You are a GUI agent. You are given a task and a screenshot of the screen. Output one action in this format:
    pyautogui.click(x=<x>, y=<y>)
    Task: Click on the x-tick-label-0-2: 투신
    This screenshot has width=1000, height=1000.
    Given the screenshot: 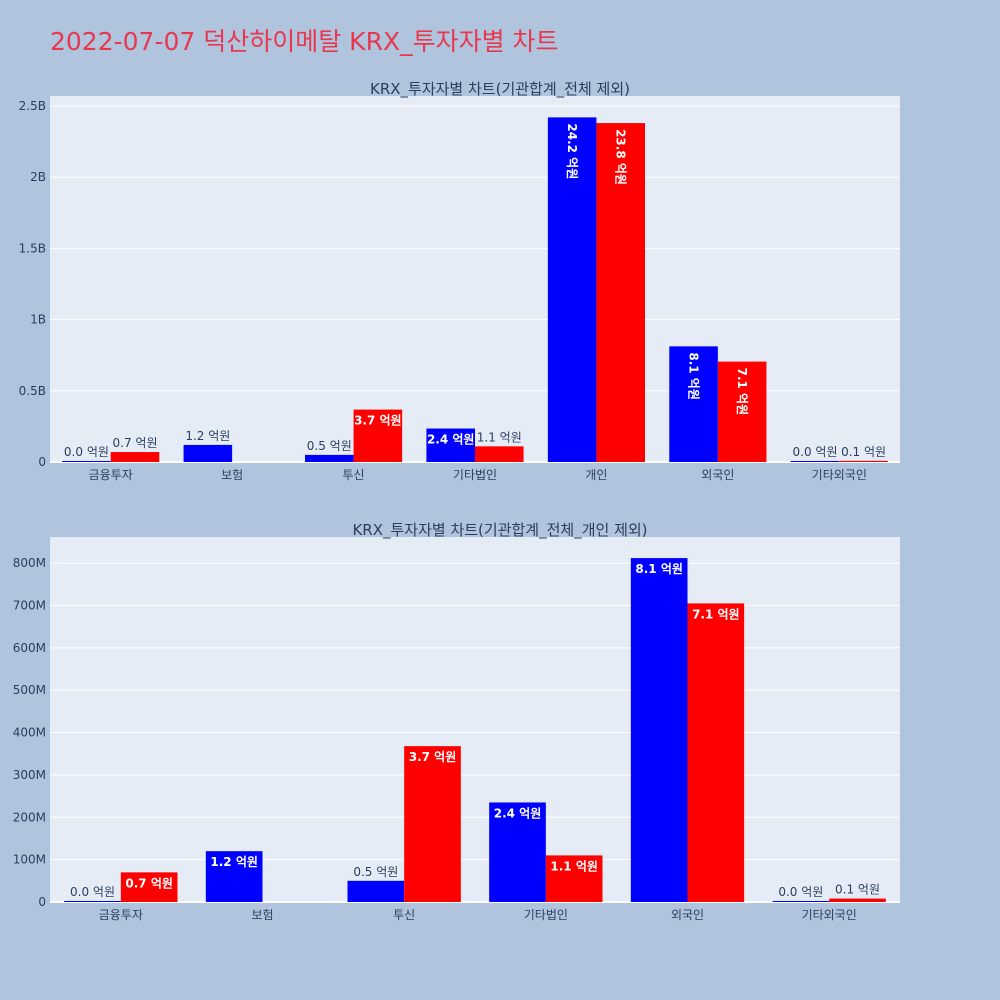 What is the action you would take?
    pyautogui.click(x=354, y=475)
    